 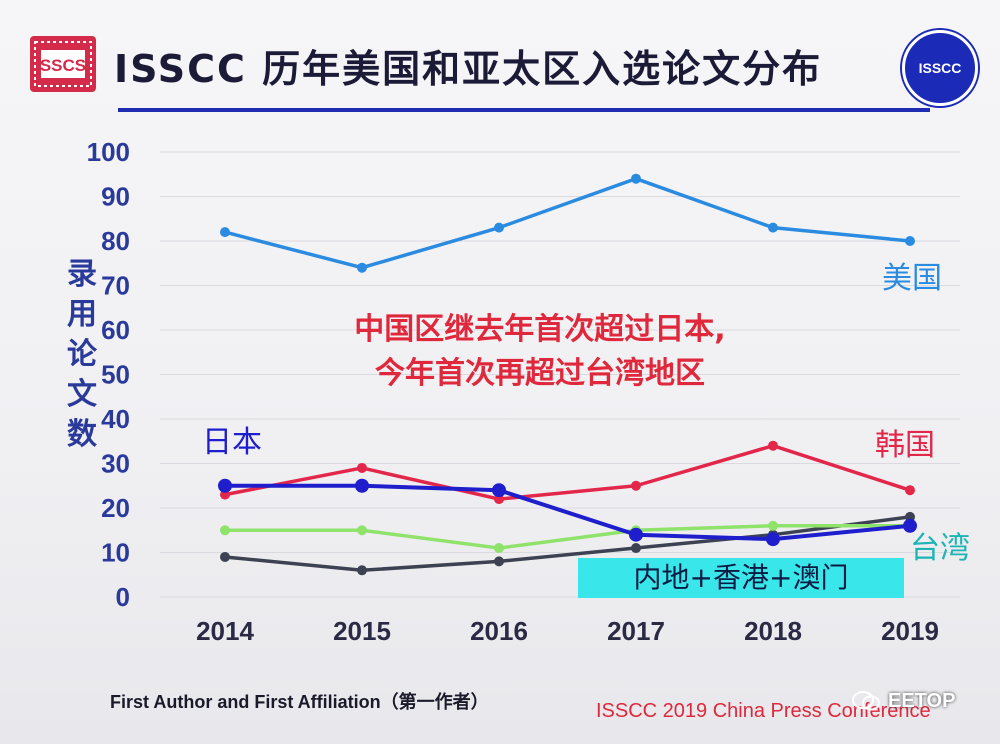 I want to click on chart-annotation: 中国区继去年首次超过日本, 今年首次再超过台湾地区, so click(x=540, y=352).